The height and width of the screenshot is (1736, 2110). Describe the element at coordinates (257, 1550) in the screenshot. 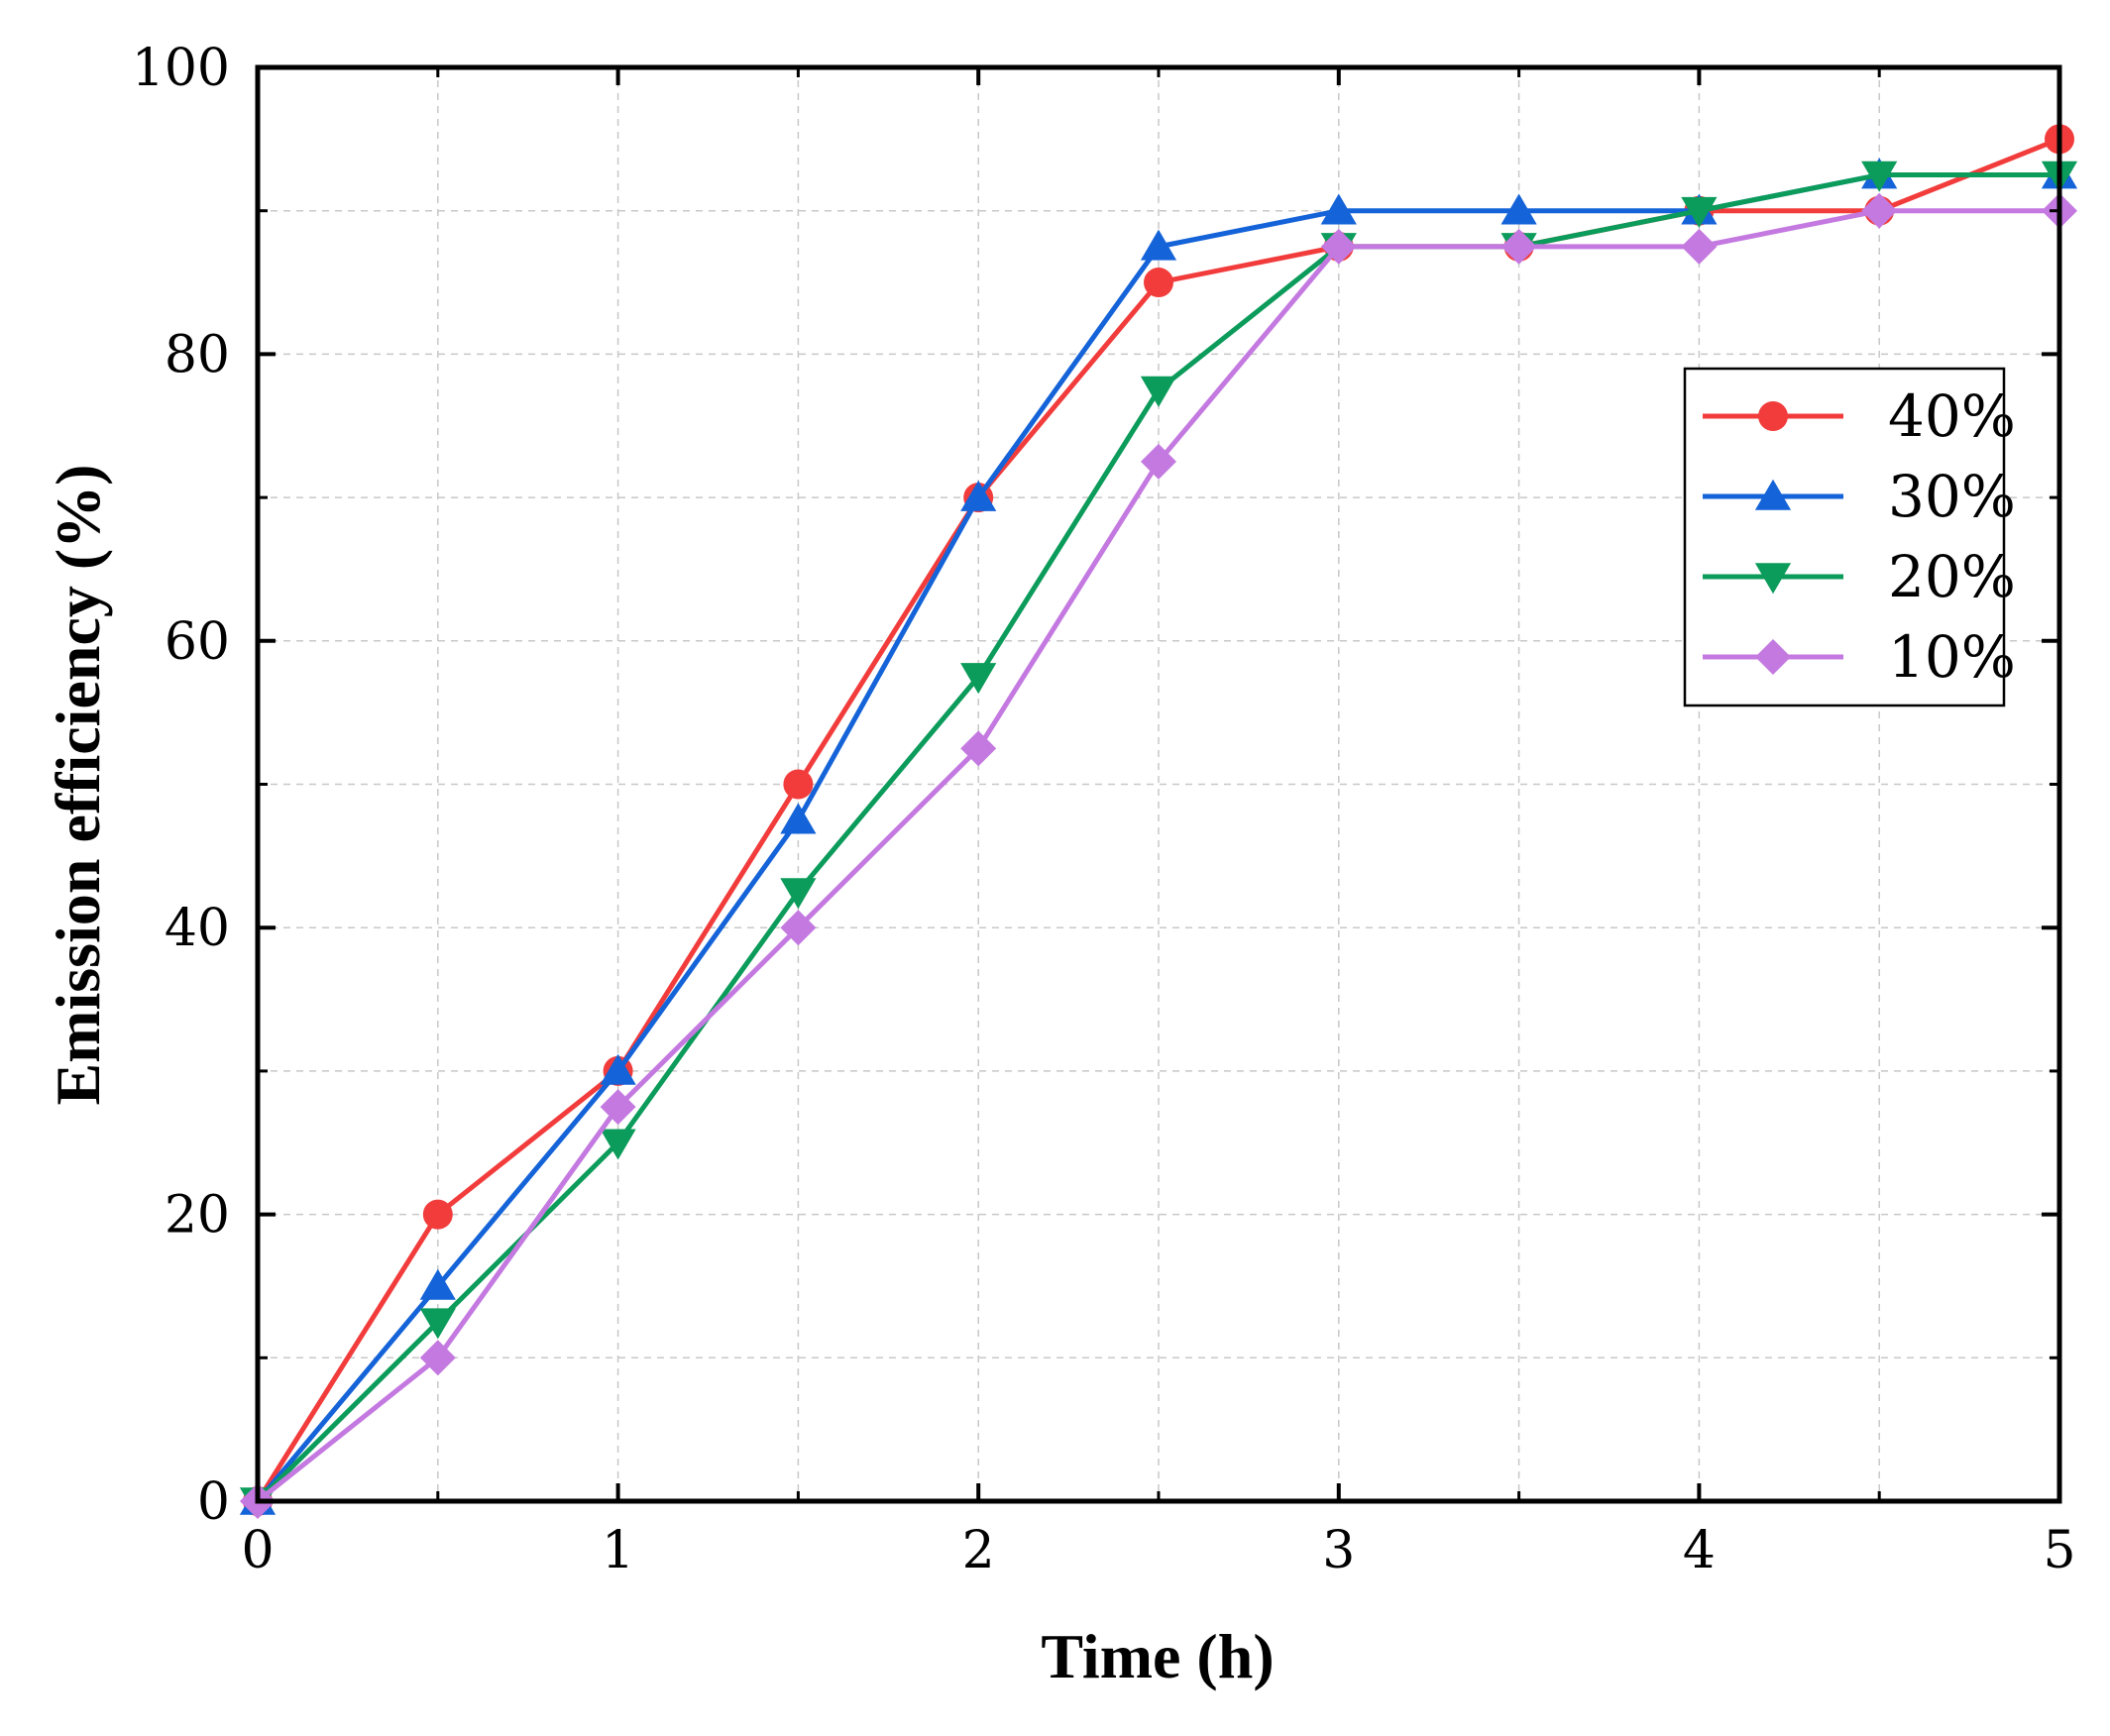

I see `x-tick-label: 0` at that location.